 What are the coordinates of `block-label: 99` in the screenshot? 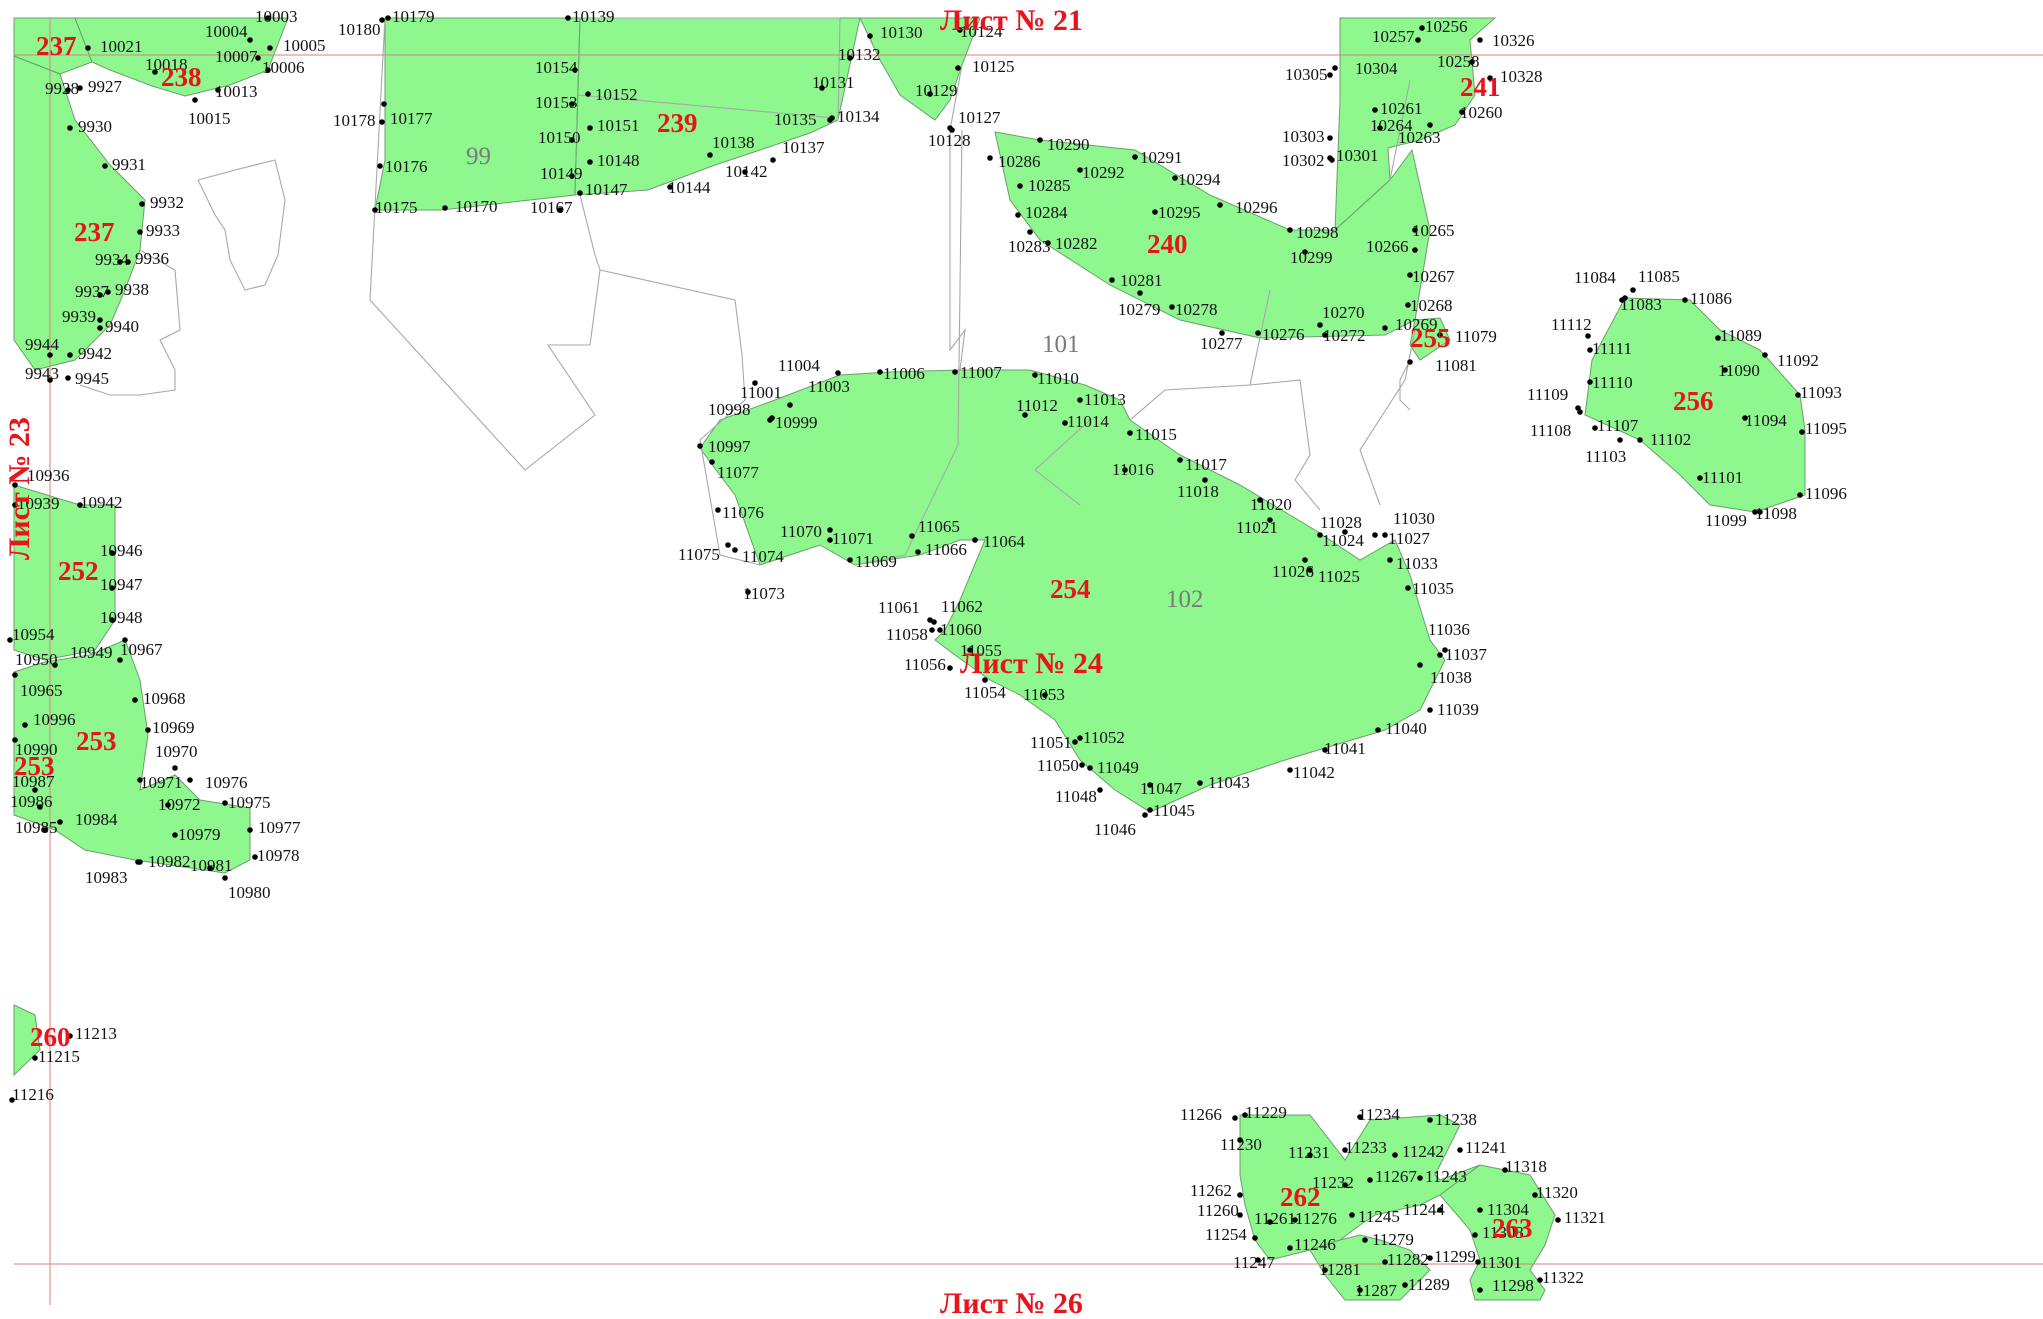 It's located at (478, 156).